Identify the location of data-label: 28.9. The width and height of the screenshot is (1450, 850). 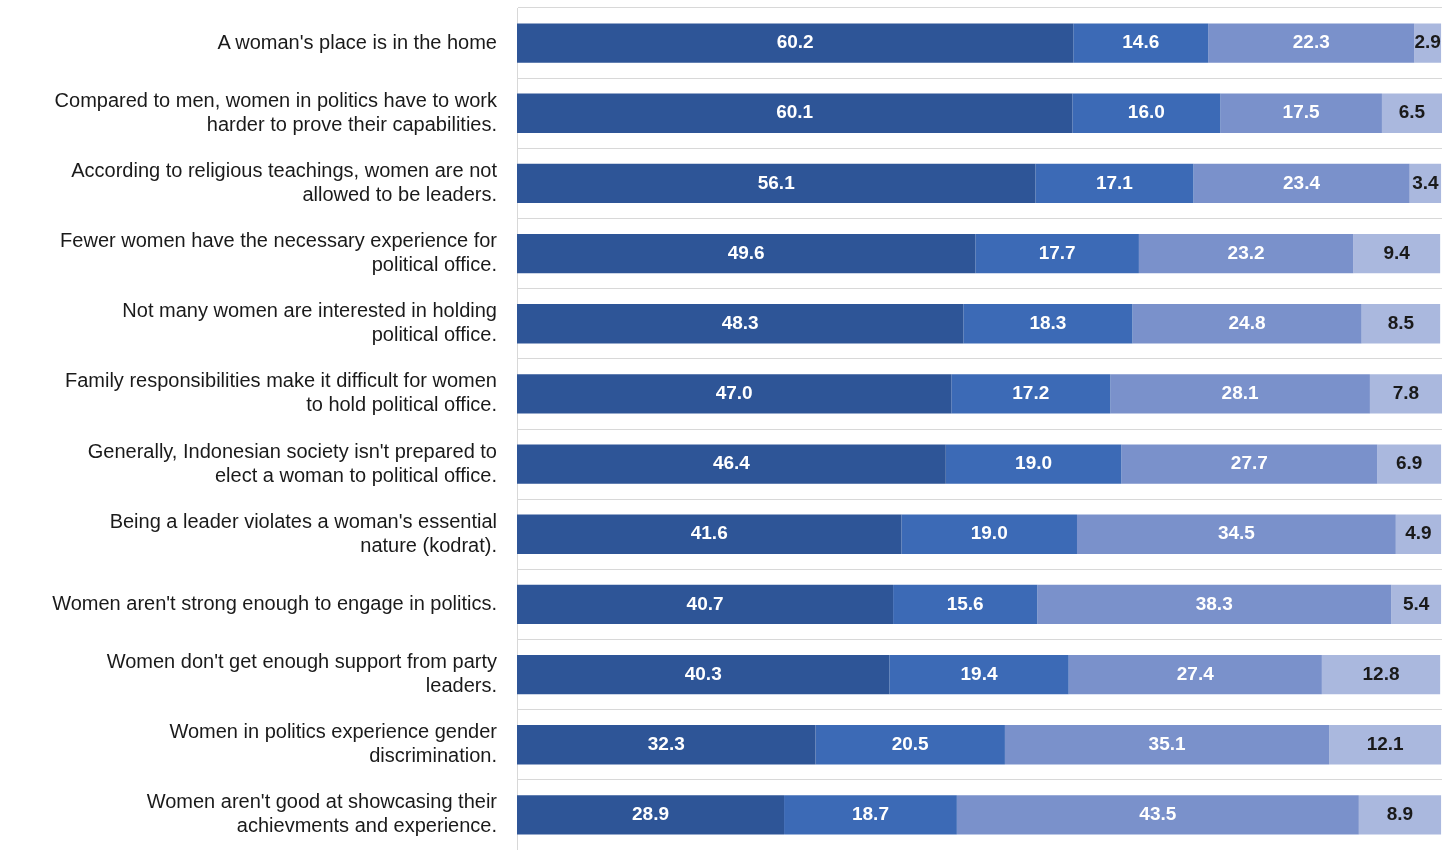
(651, 814).